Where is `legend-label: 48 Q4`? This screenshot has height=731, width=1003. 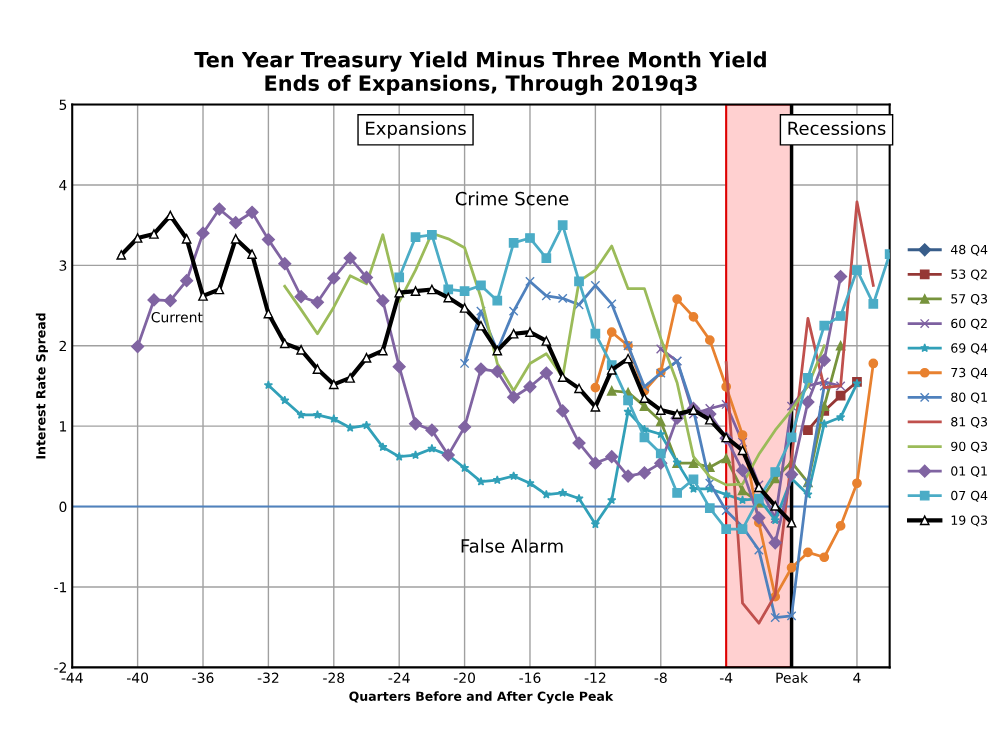 legend-label: 48 Q4 is located at coordinates (969, 250).